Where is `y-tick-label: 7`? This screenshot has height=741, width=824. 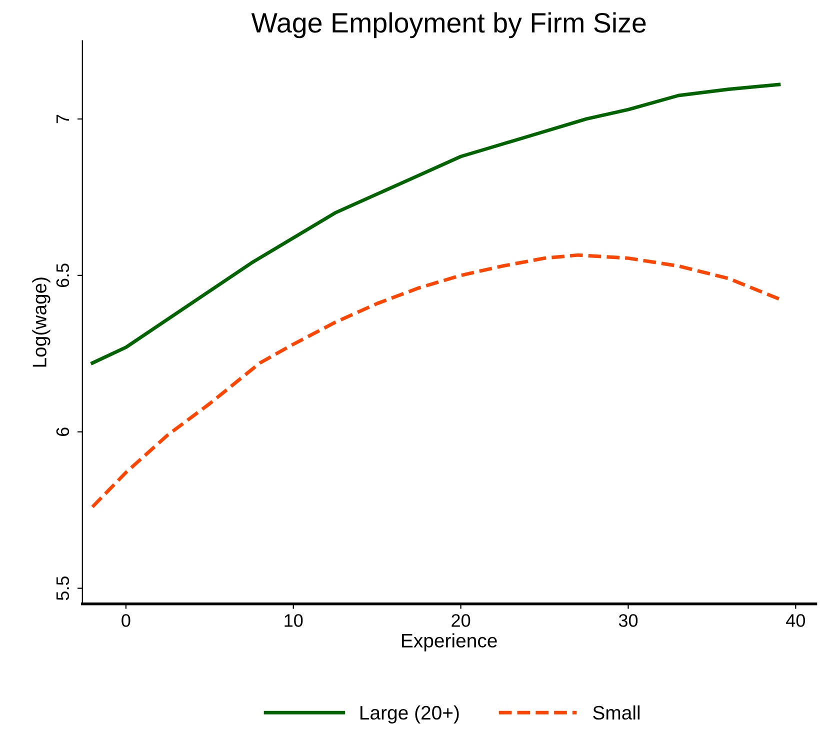 y-tick-label: 7 is located at coordinates (62, 119).